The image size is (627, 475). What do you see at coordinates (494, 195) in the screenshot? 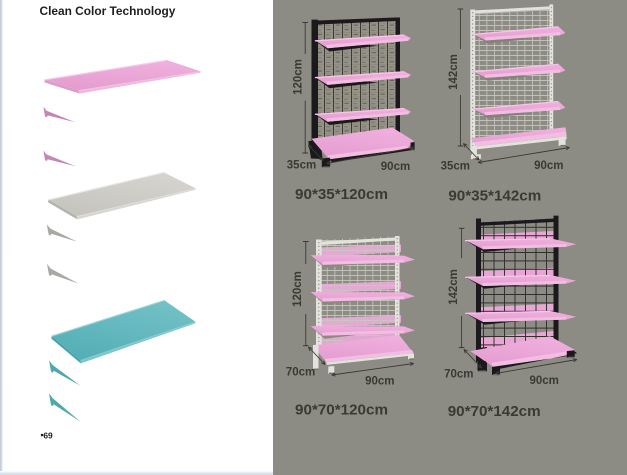
I see `svg-text: 90*35*142cm` at bounding box center [494, 195].